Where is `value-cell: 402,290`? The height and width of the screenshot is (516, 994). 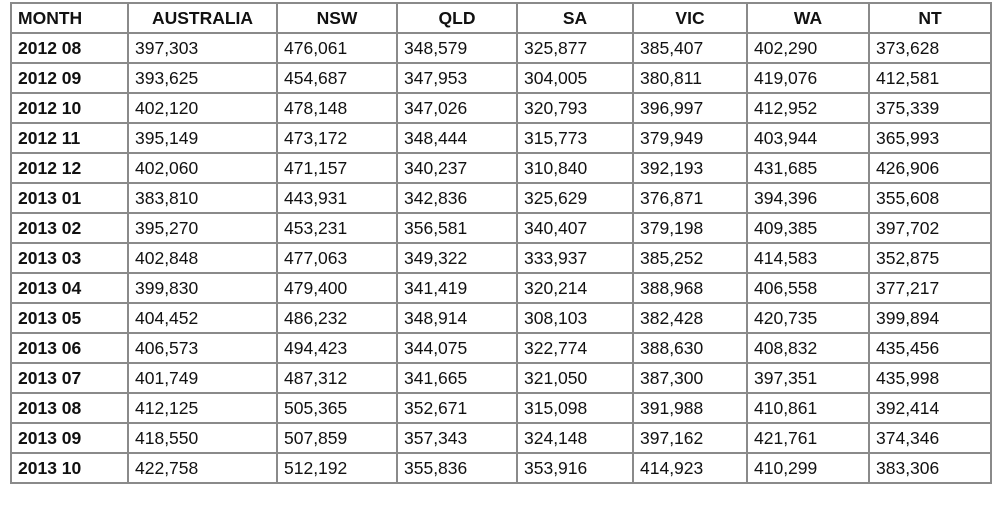 value-cell: 402,290 is located at coordinates (808, 48).